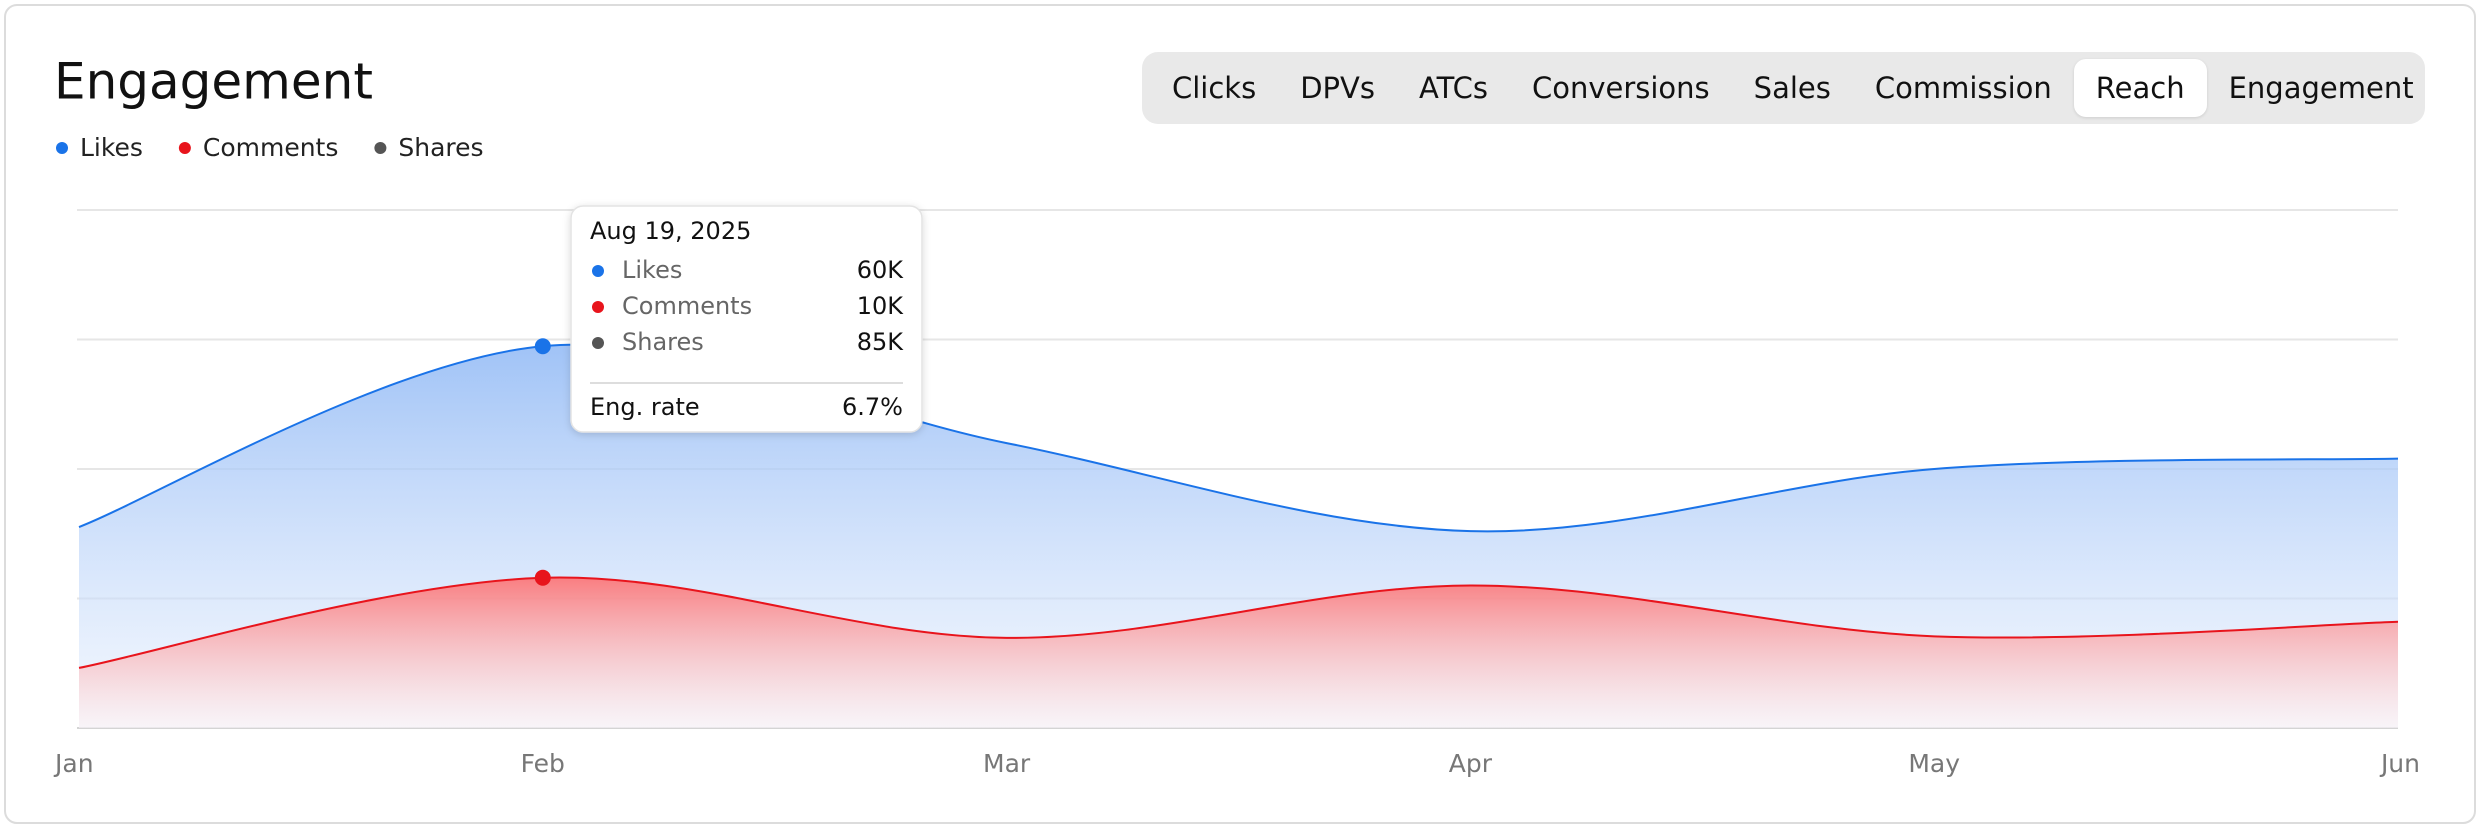  Describe the element at coordinates (440, 147) in the screenshot. I see `legend-label: Shares` at that location.